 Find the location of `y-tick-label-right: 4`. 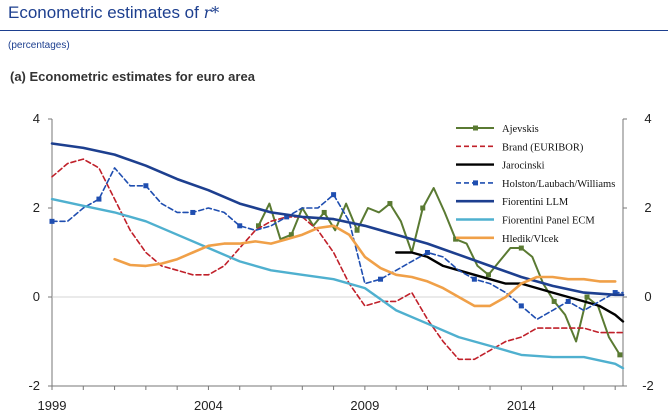

y-tick-label-right: 4 is located at coordinates (647, 118).